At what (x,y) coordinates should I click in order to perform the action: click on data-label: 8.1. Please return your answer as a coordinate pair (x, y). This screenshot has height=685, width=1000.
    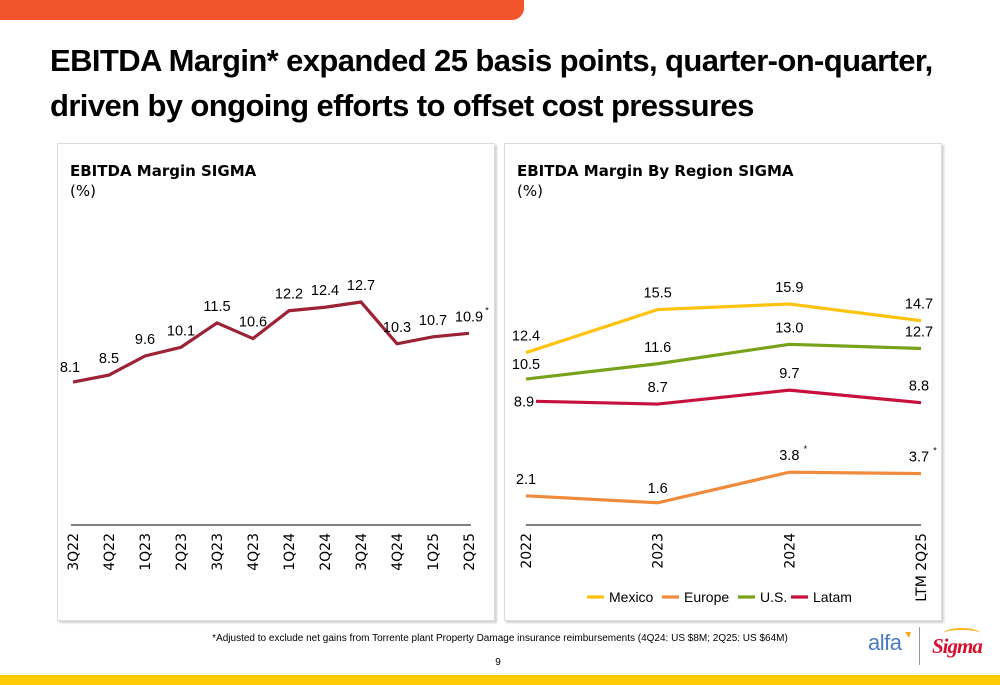
    Looking at the image, I should click on (70, 368).